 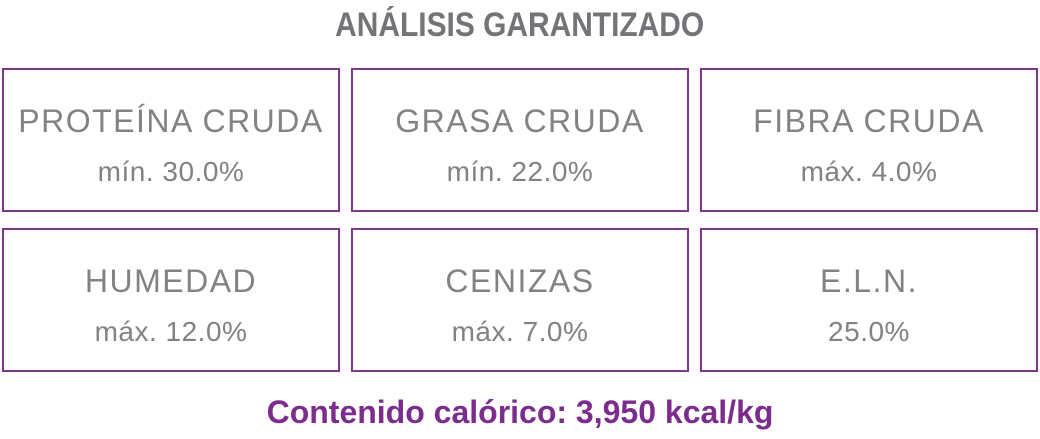 What do you see at coordinates (171, 171) in the screenshot?
I see `nutrient-value: mín. 30.0%` at bounding box center [171, 171].